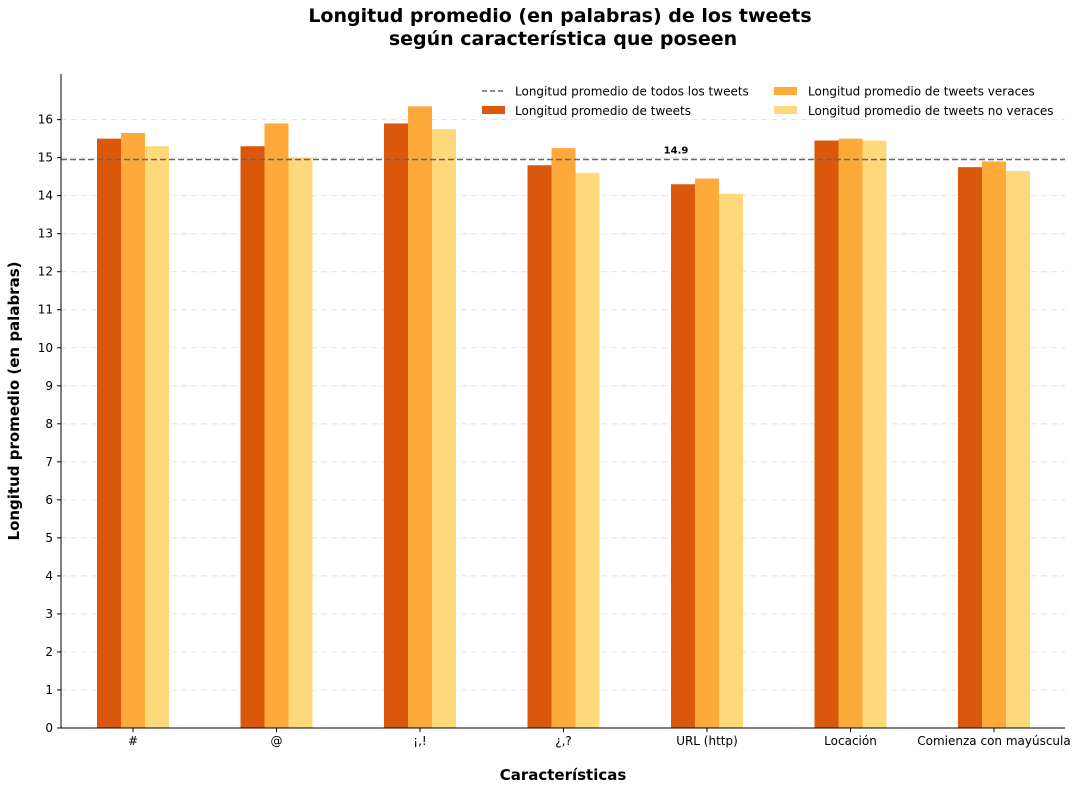  I want to click on legend-swatch-no-veraces, so click(785, 110).